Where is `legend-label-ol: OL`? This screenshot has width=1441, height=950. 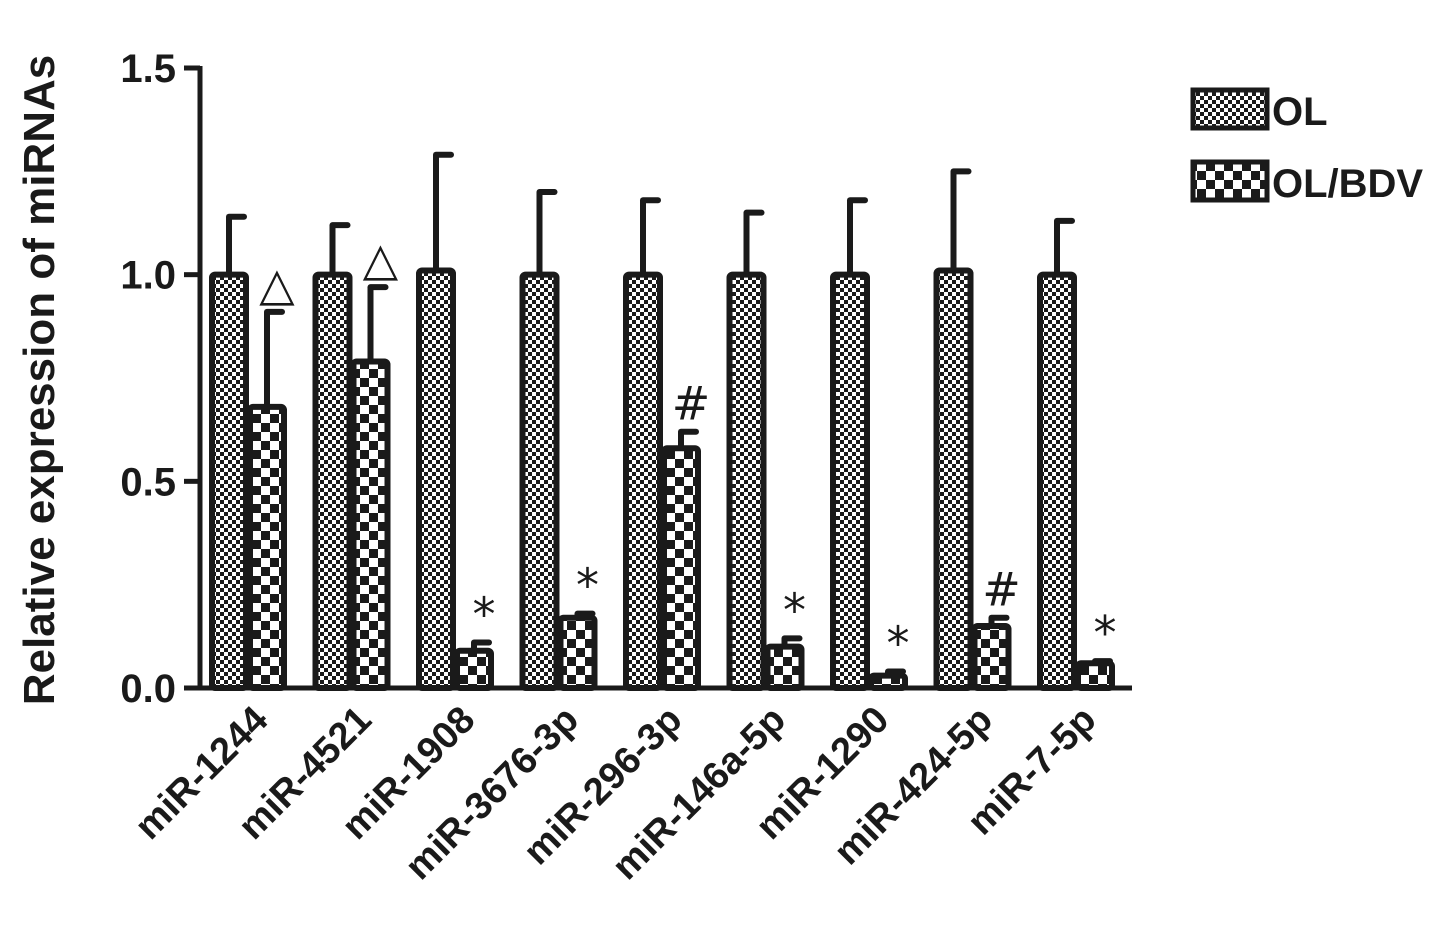 legend-label-ol: OL is located at coordinates (1300, 112).